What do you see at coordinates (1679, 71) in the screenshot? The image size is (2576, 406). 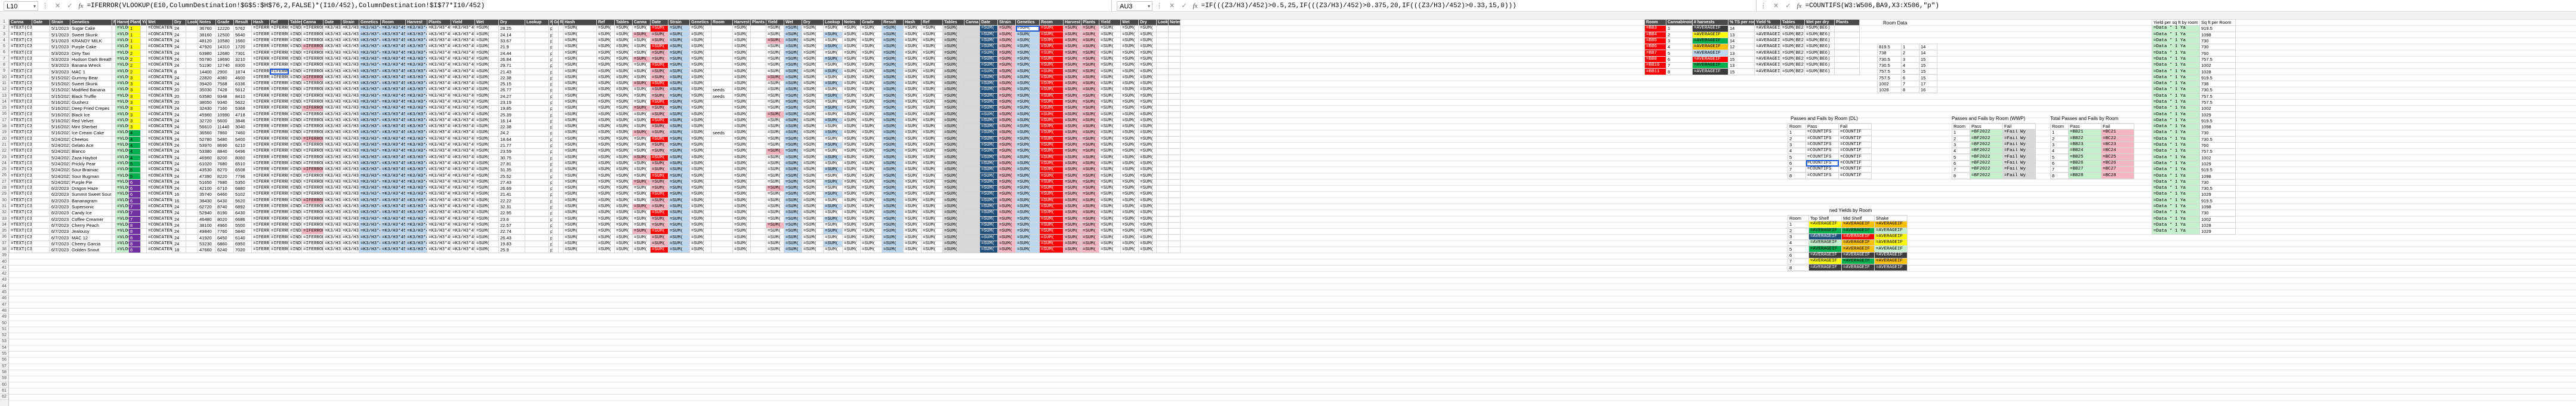 I see `room-number: 8` at bounding box center [1679, 71].